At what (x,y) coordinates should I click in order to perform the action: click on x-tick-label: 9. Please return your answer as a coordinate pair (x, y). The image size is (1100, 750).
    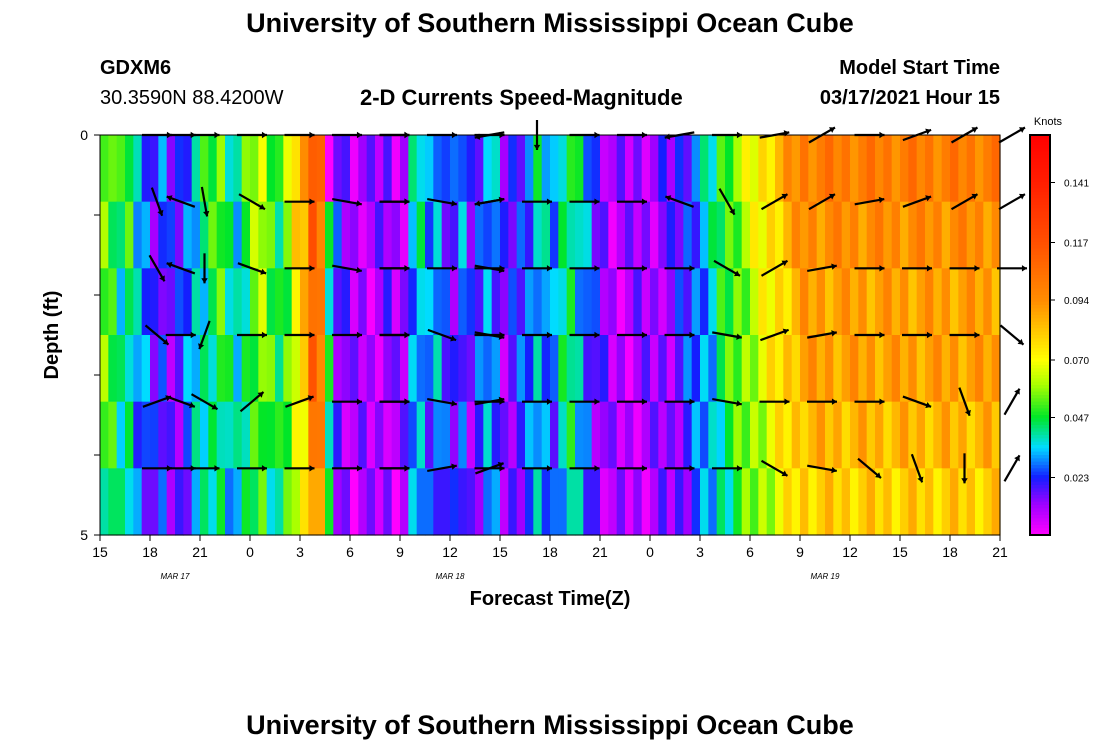
    Looking at the image, I should click on (400, 552).